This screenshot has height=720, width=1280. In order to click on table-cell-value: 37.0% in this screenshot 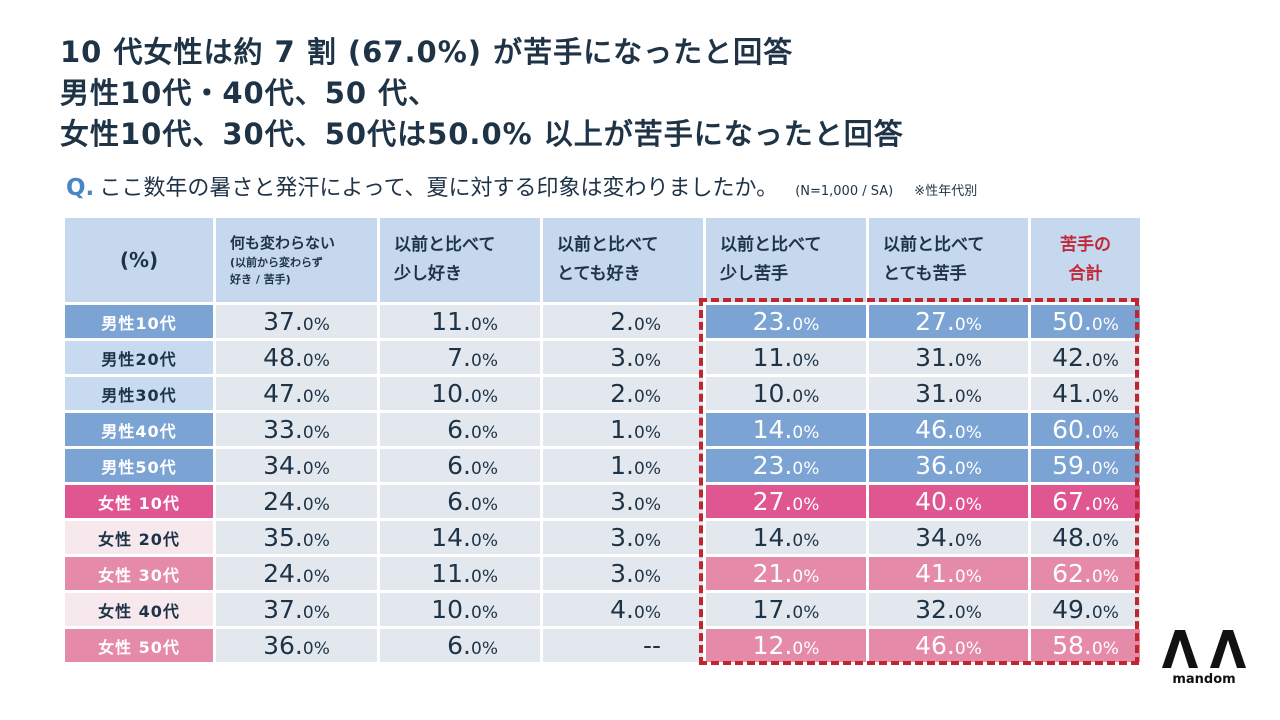, I will do `click(296, 609)`.